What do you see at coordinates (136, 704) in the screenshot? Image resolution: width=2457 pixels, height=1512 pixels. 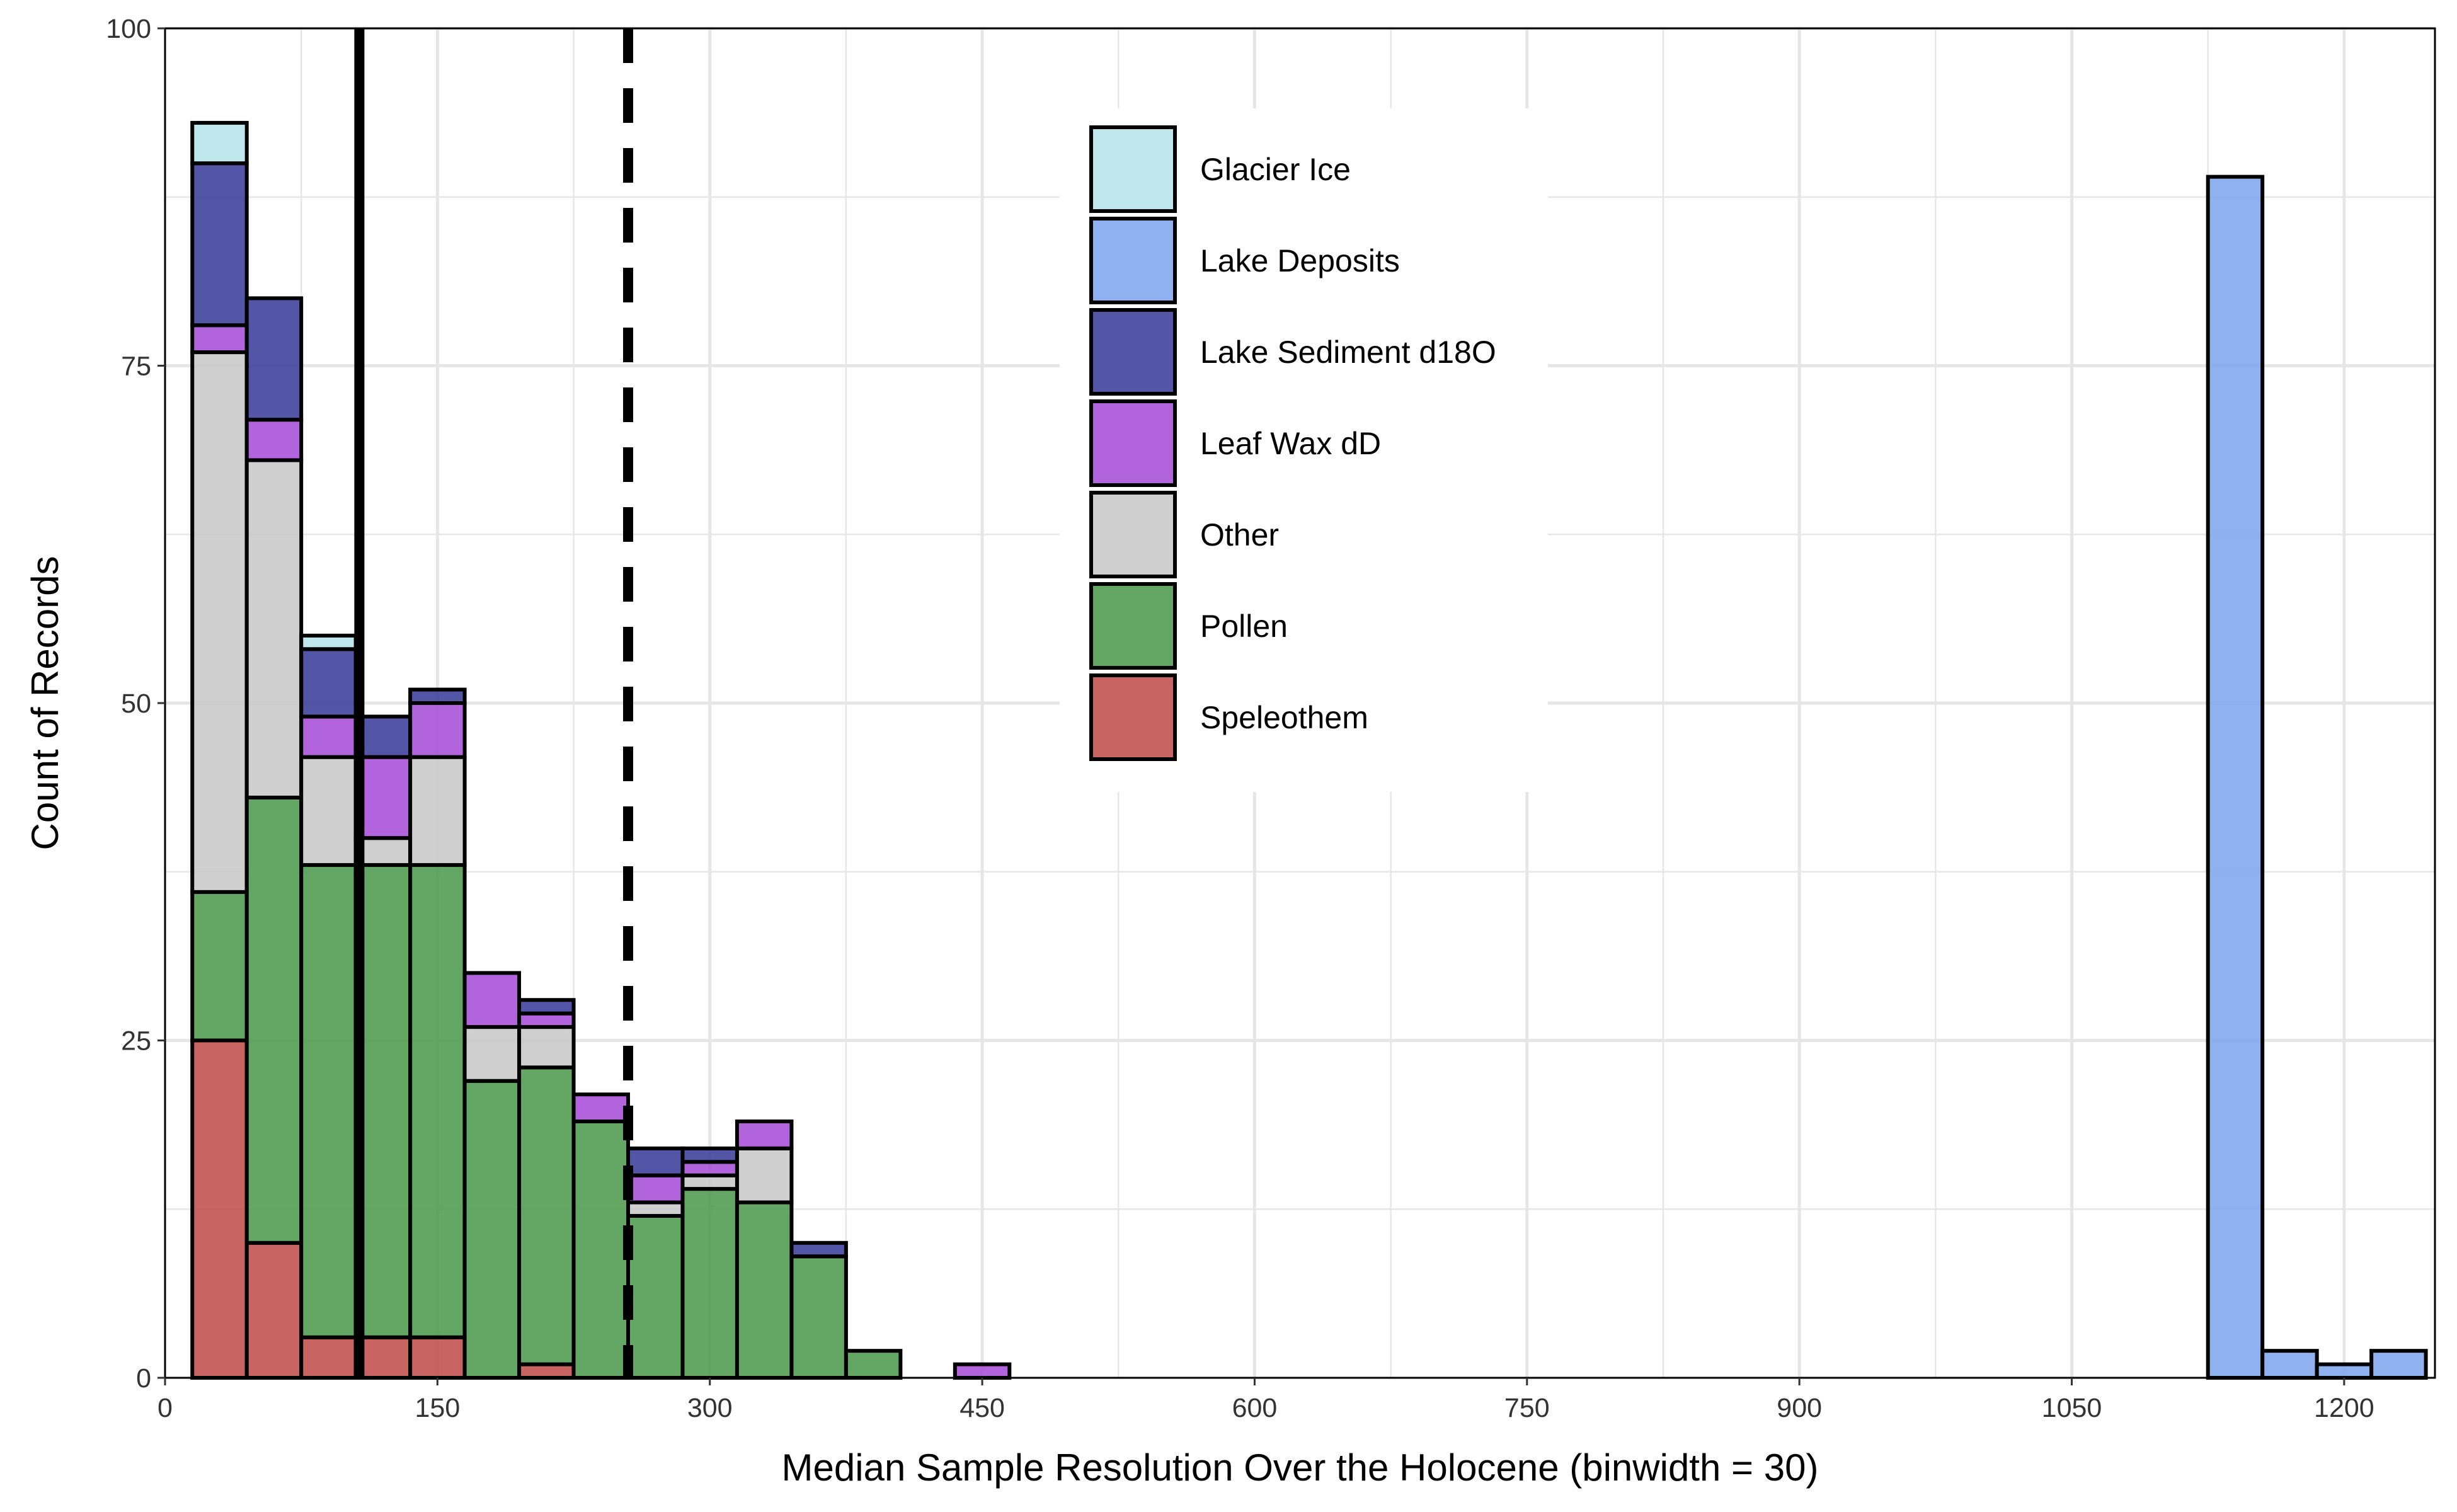 I see `y-tick-label: 50` at bounding box center [136, 704].